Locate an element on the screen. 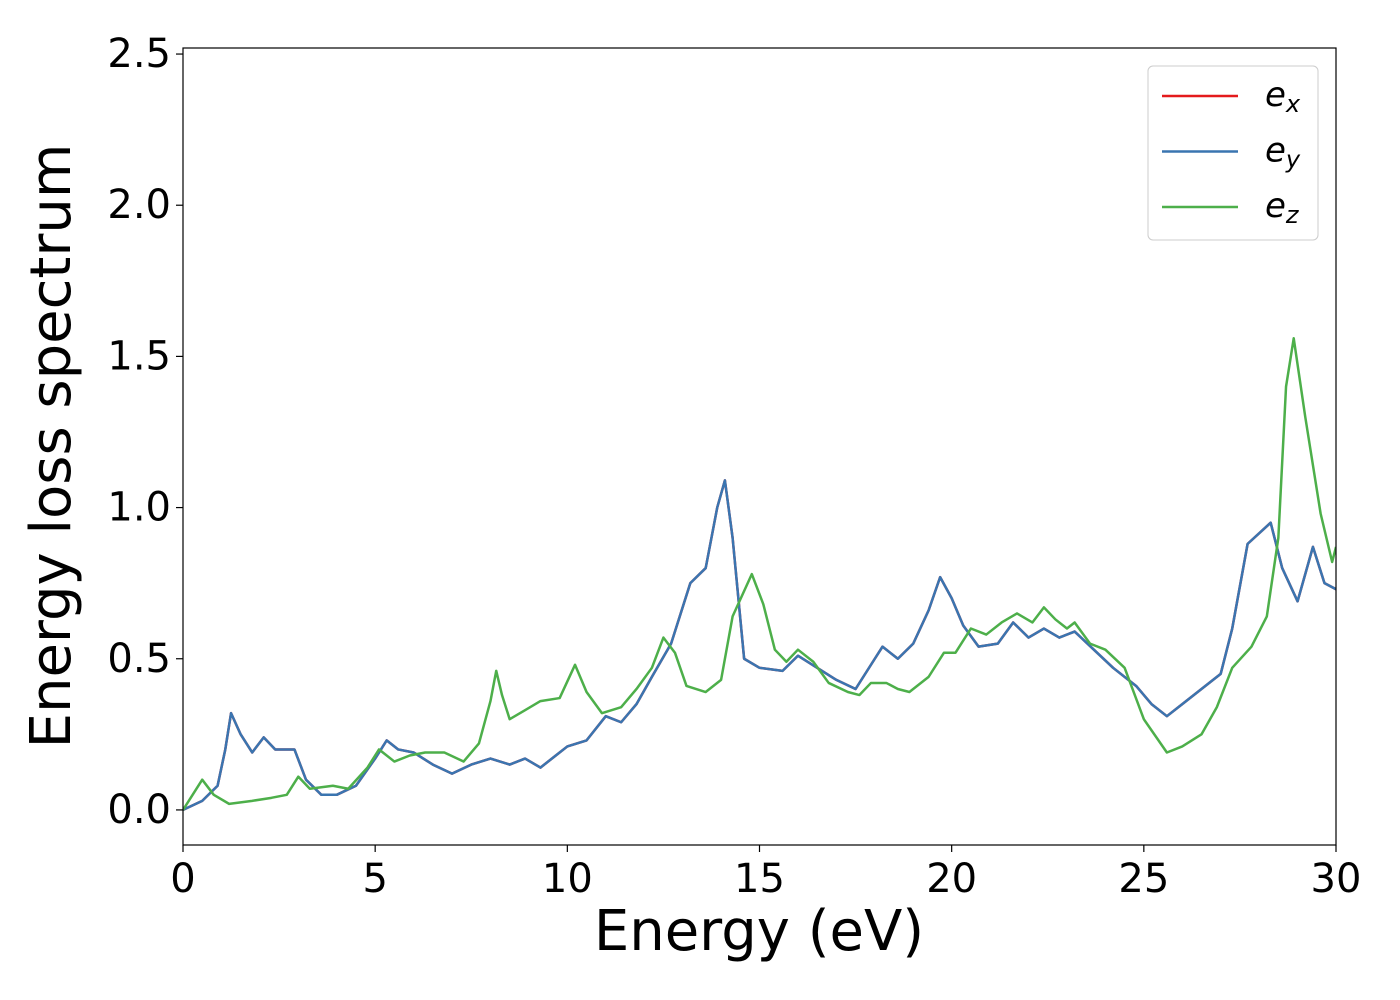  x-tick-label: 25 is located at coordinates (1143, 879).